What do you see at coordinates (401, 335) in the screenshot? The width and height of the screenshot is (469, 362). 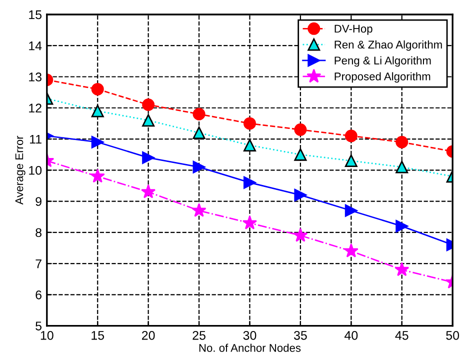 I see `x-tick-label: 45` at bounding box center [401, 335].